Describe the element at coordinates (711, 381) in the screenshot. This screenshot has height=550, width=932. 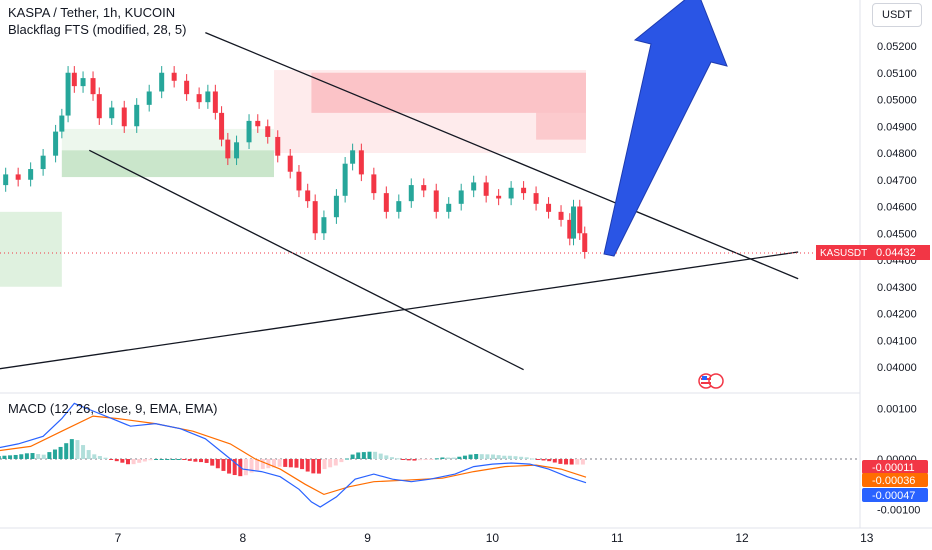
I see `flag-icon` at that location.